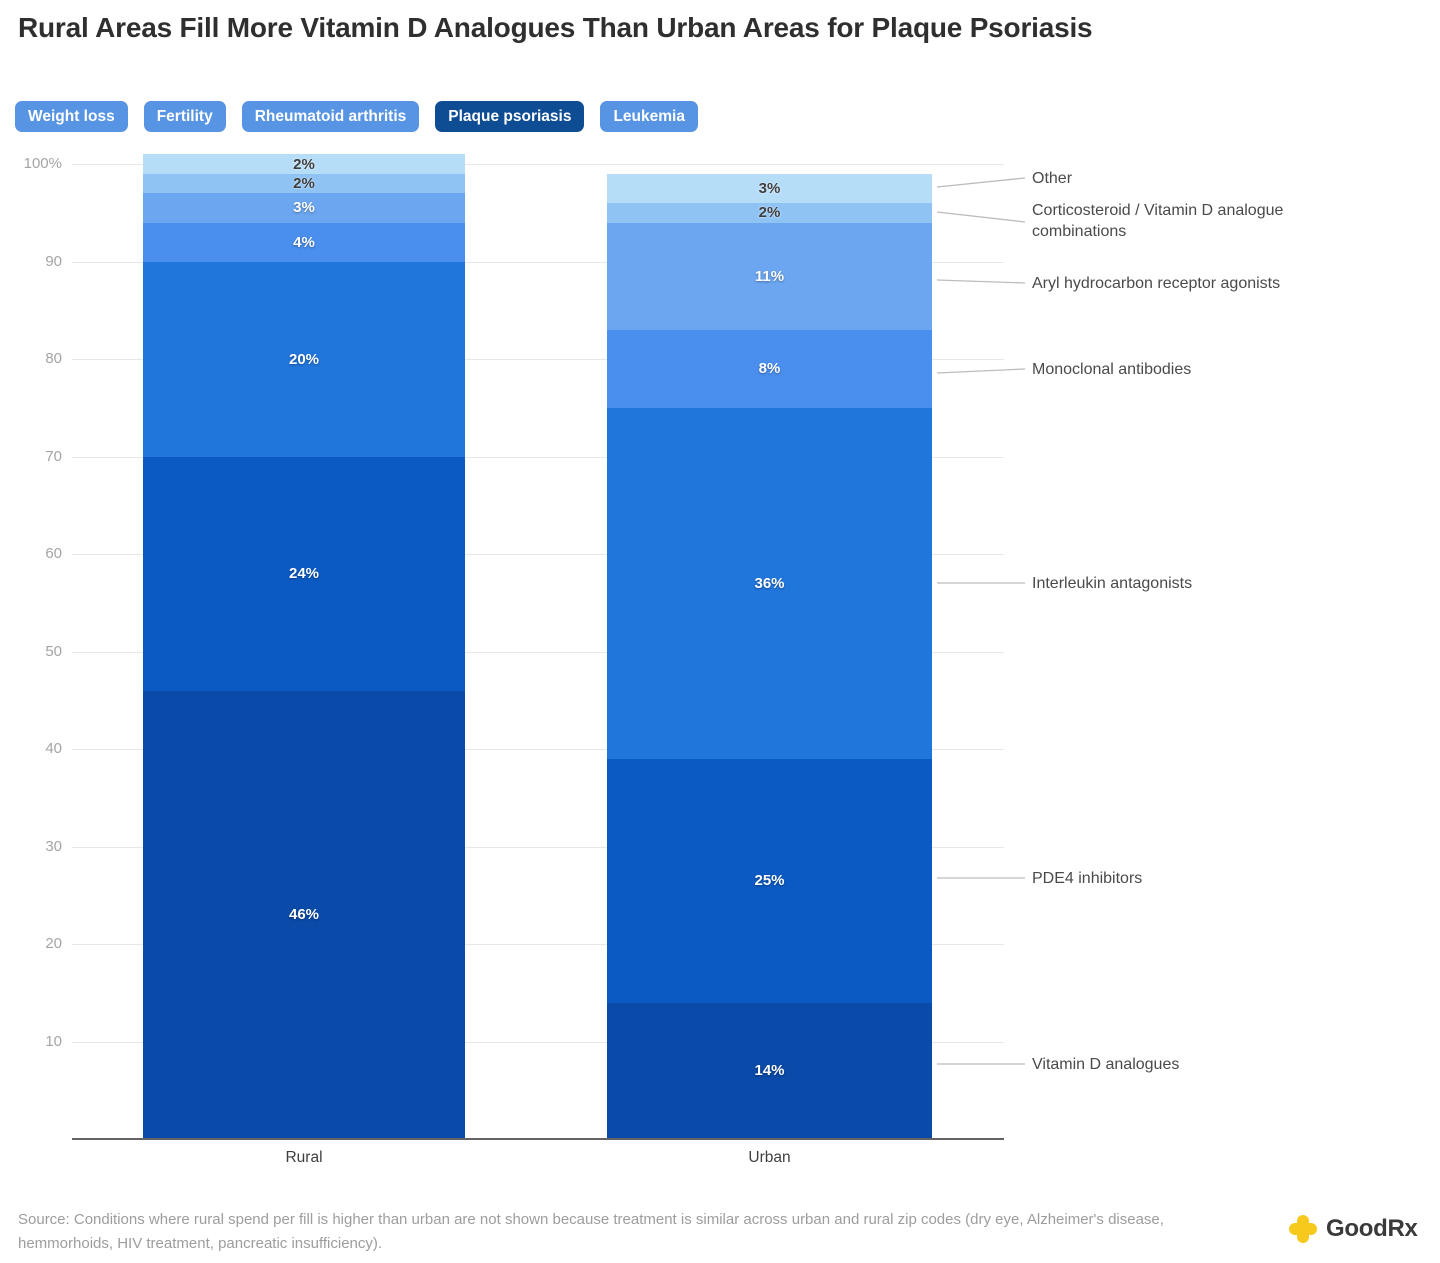  I want to click on leader-line-monoclonal-antibodies, so click(981, 371).